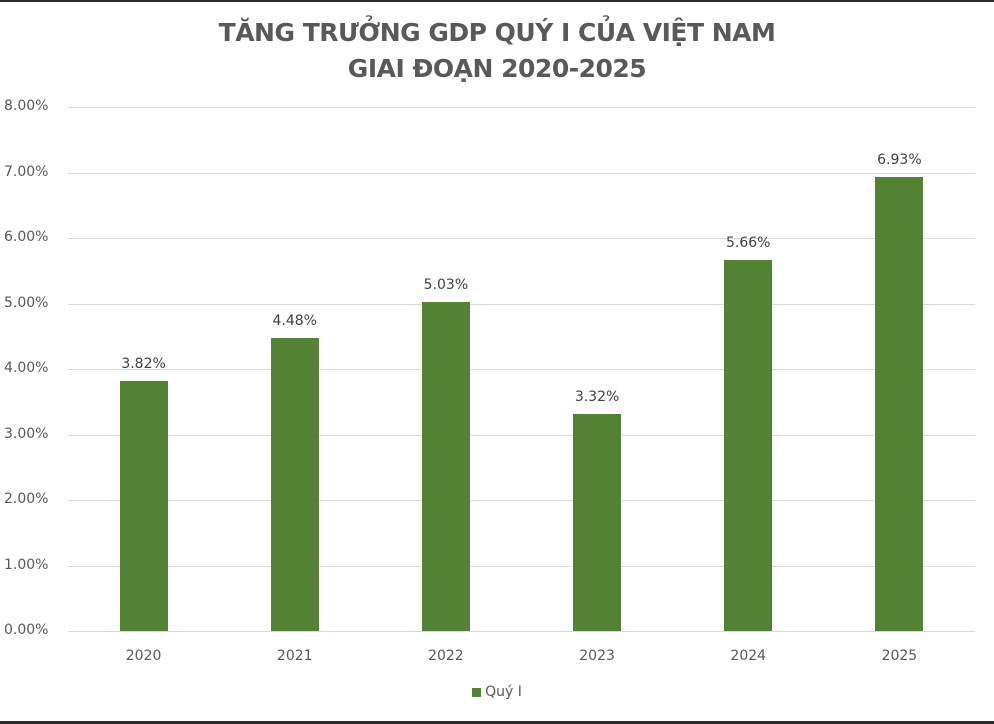 The height and width of the screenshot is (724, 994). Describe the element at coordinates (26, 368) in the screenshot. I see `y-tick-label: 4.00%` at that location.